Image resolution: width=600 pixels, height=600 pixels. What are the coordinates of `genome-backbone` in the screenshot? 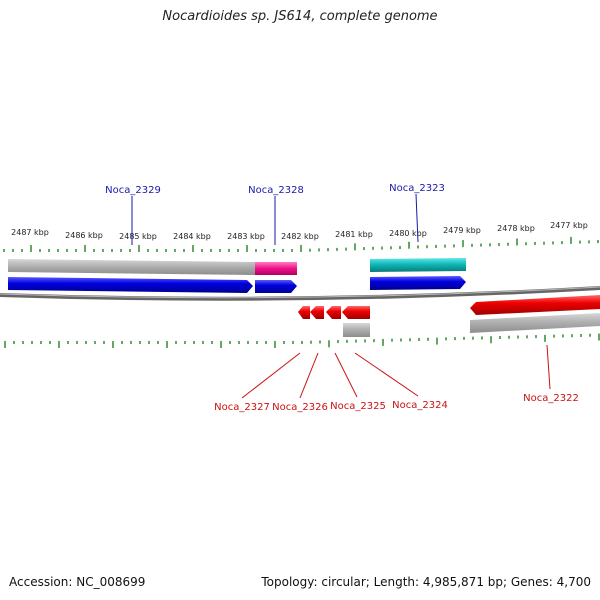 It's located at (300, 293).